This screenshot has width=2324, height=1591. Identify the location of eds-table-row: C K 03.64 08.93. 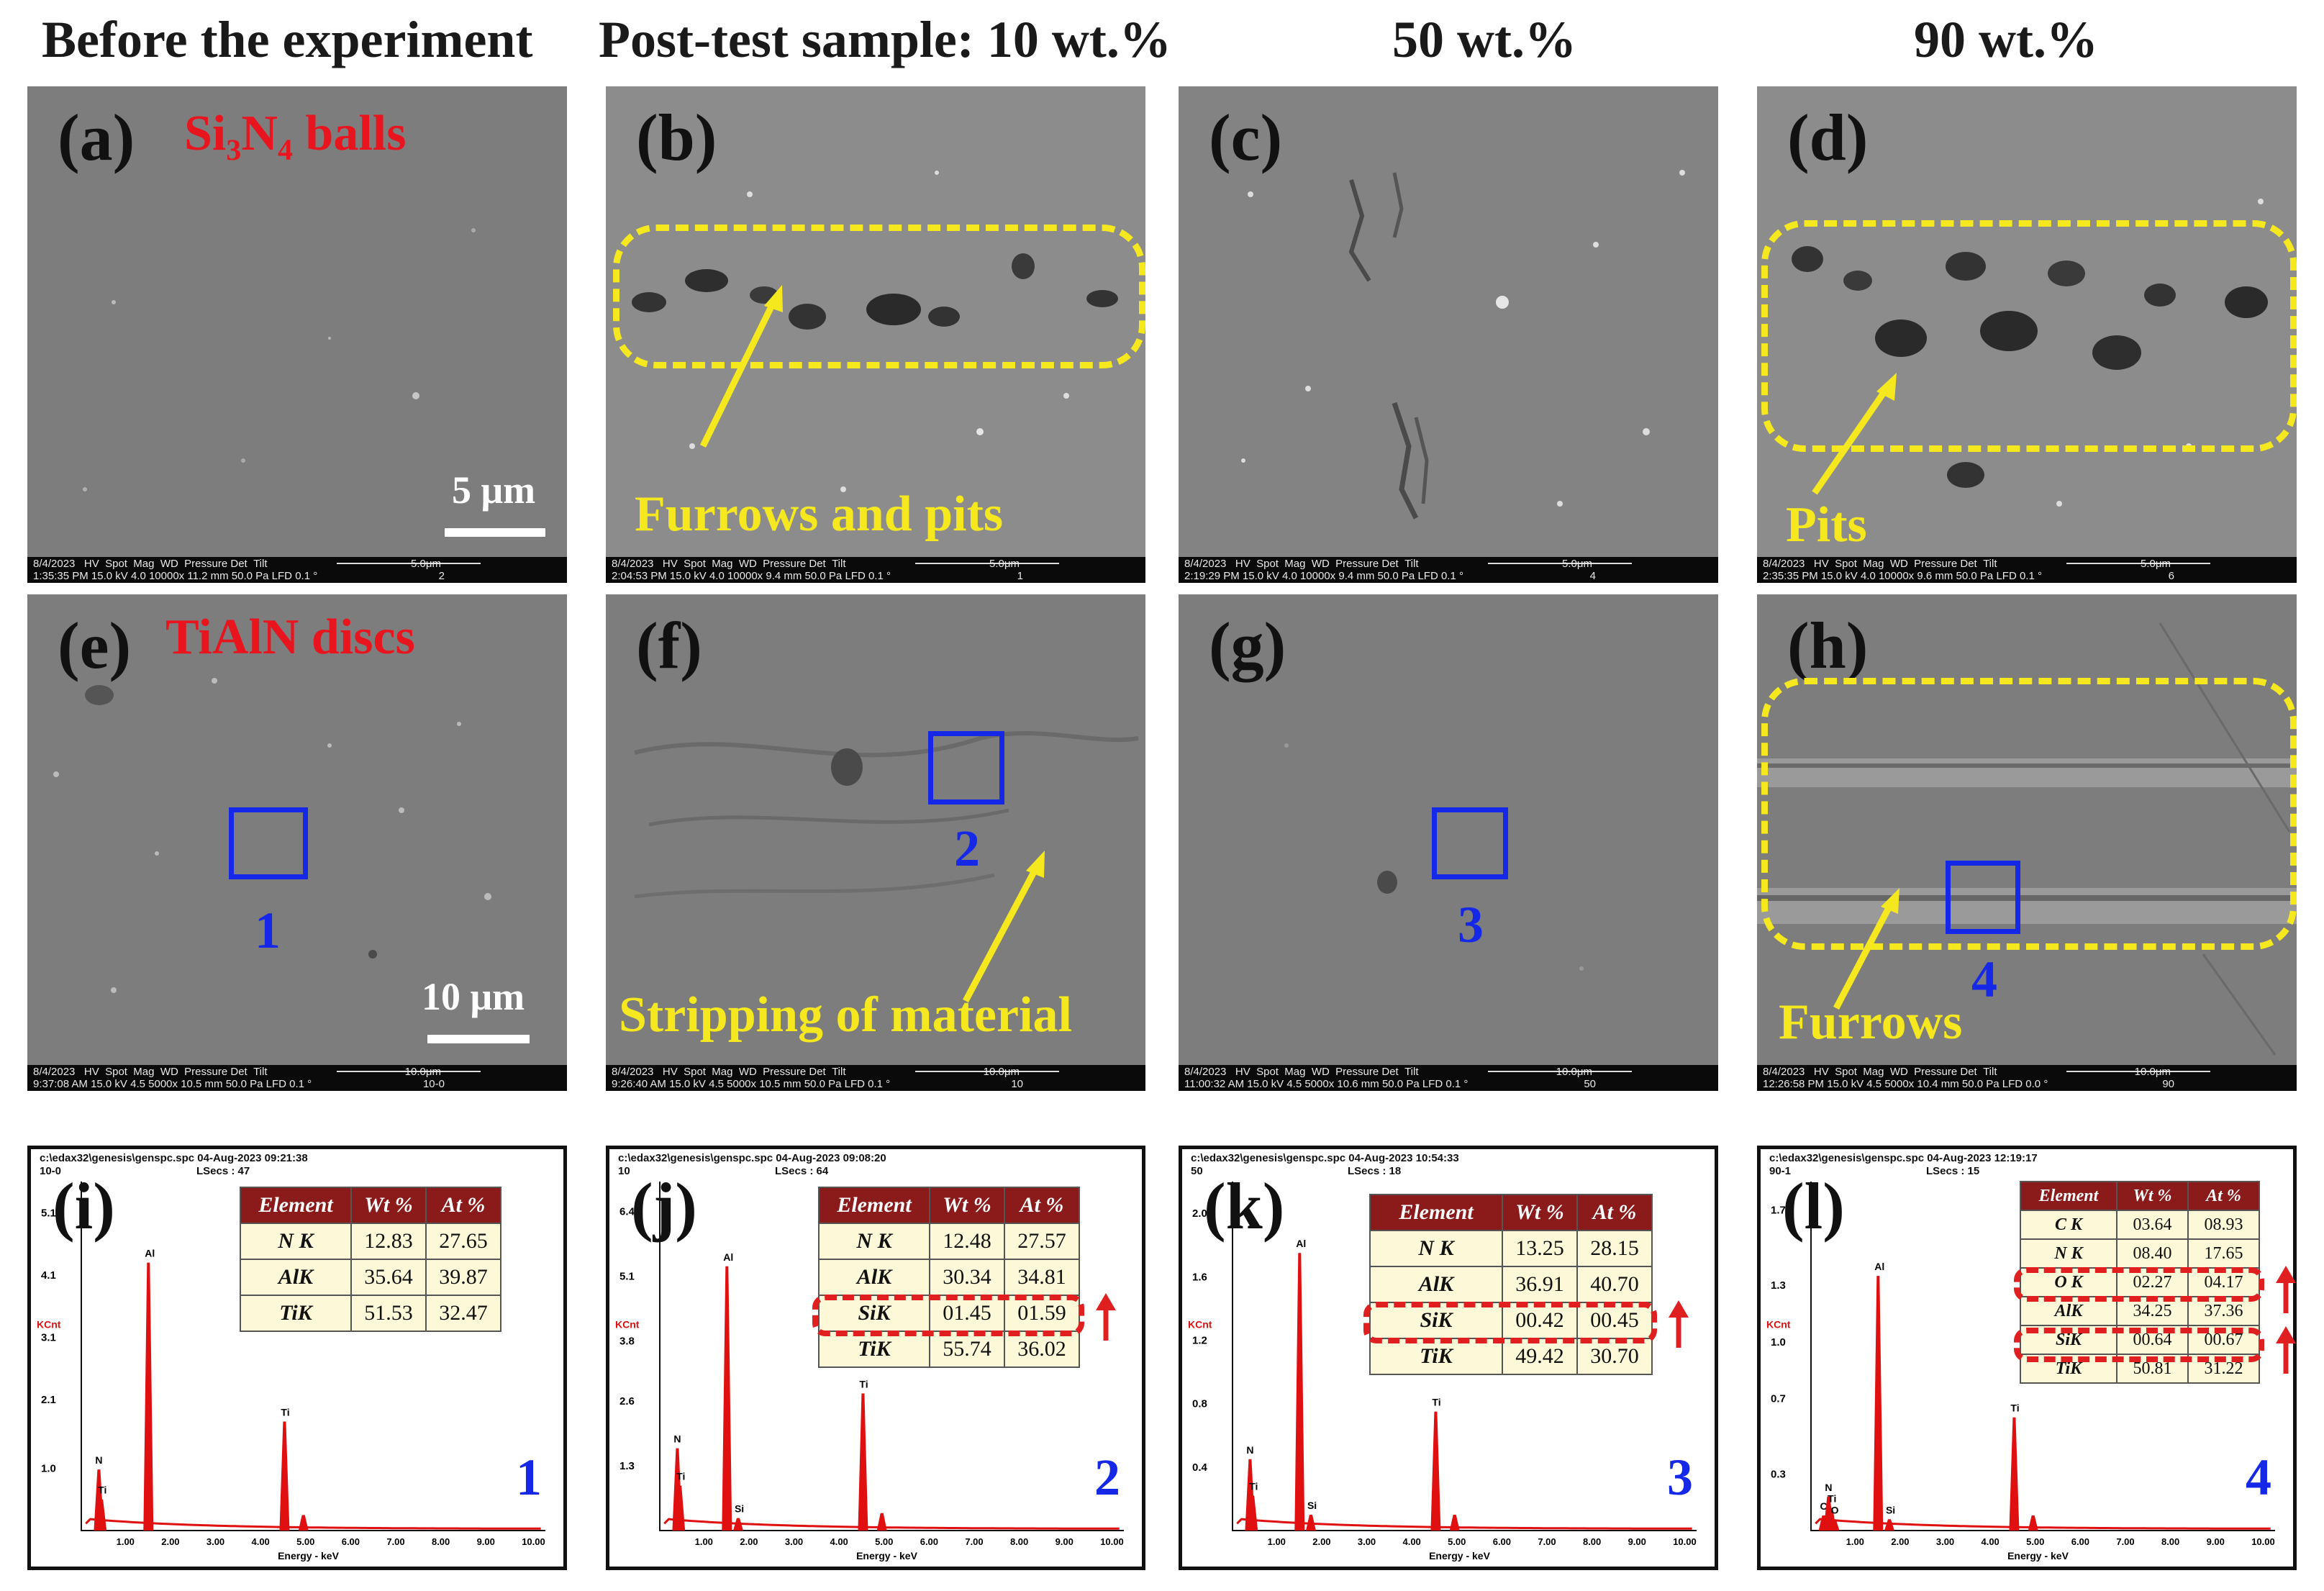
(2140, 1225).